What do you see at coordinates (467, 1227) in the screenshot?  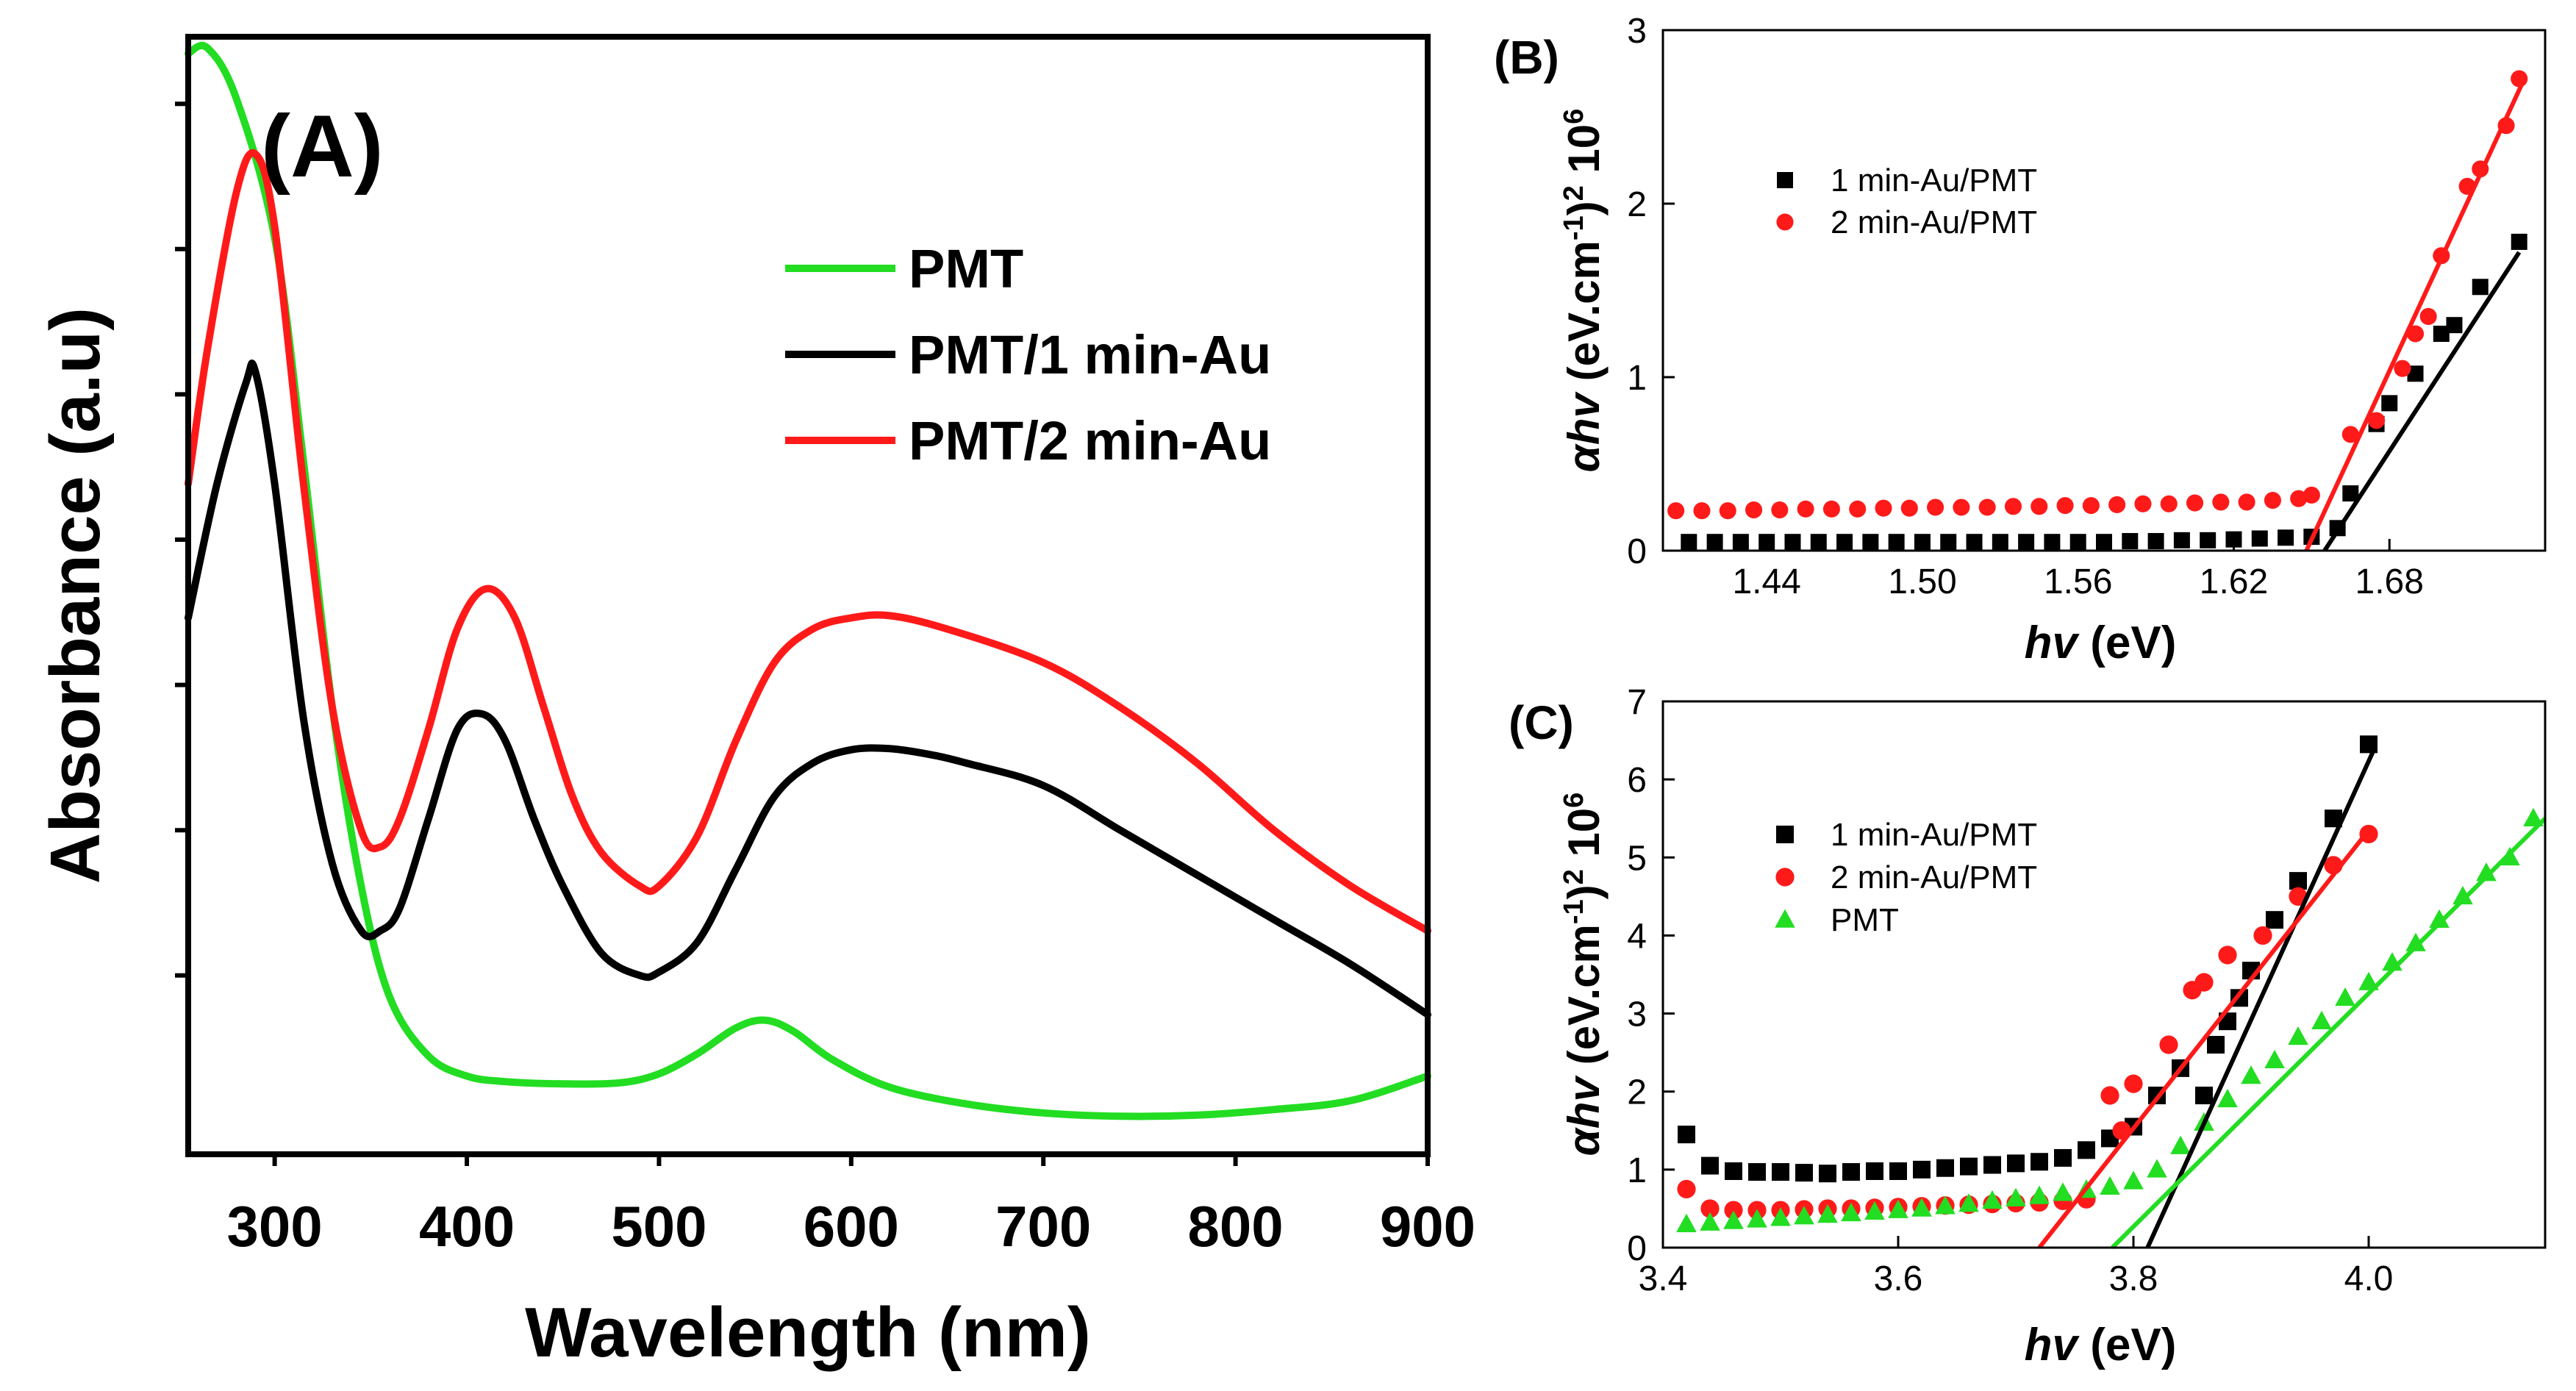 I see `x-tick-label: 400` at bounding box center [467, 1227].